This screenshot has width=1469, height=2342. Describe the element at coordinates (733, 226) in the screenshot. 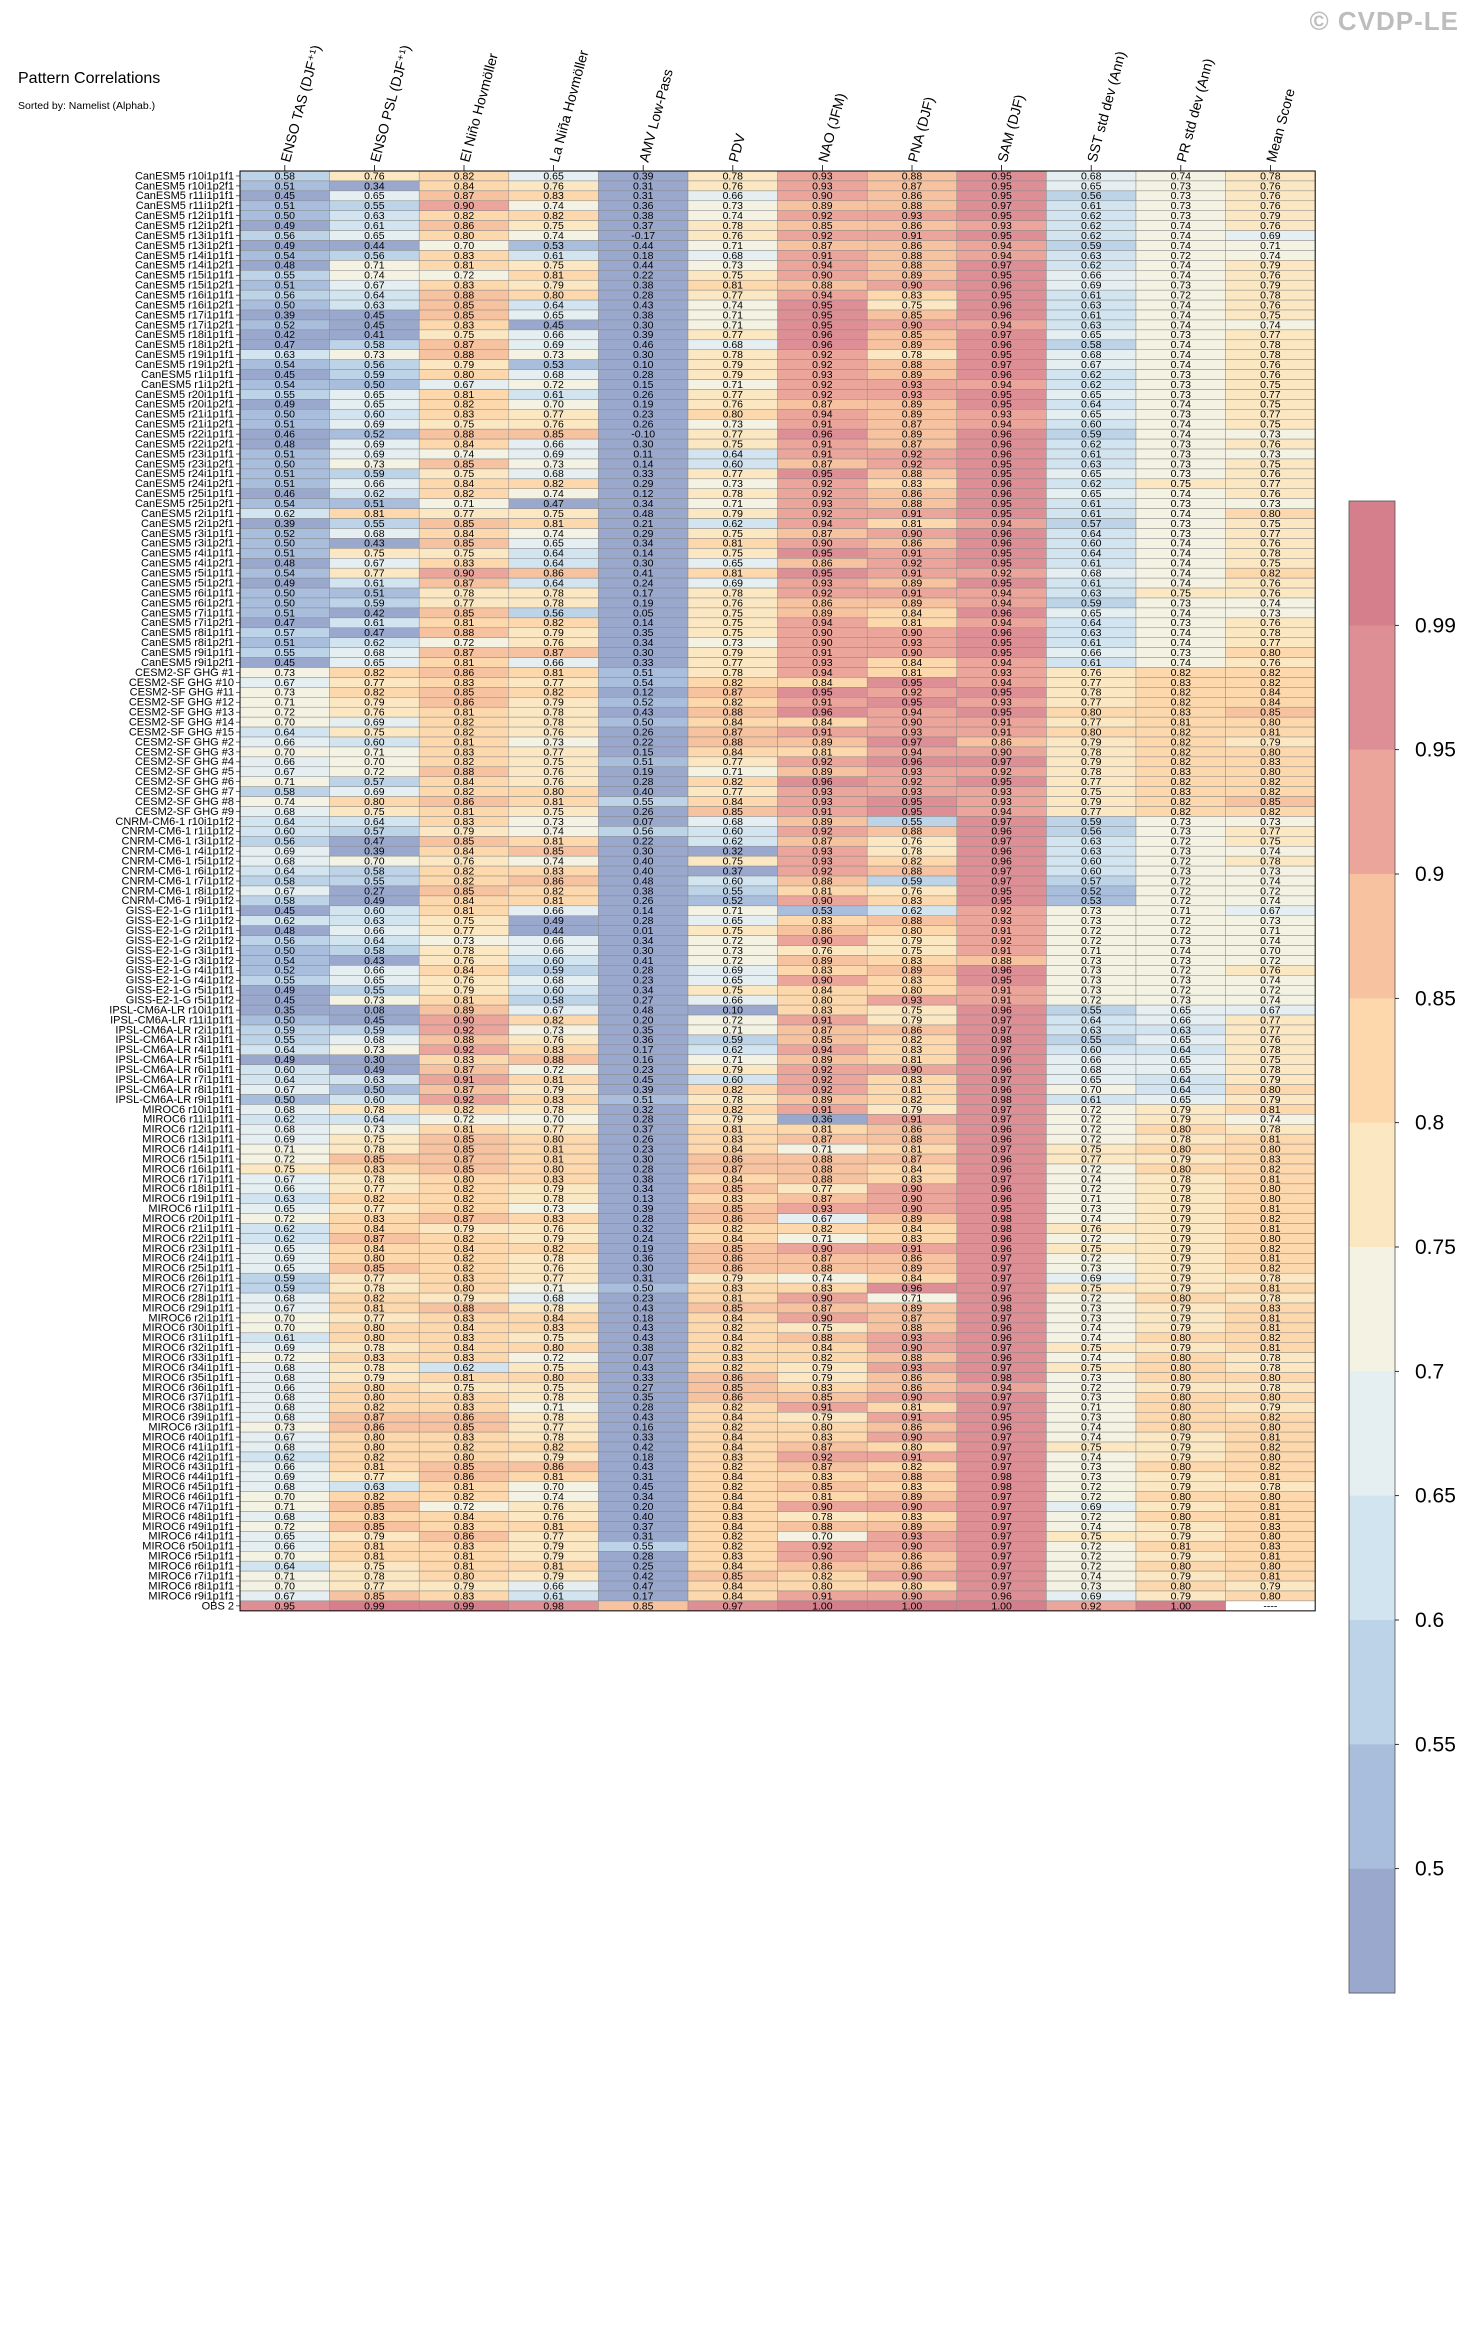

I see `cell-value-label: 0.78` at that location.